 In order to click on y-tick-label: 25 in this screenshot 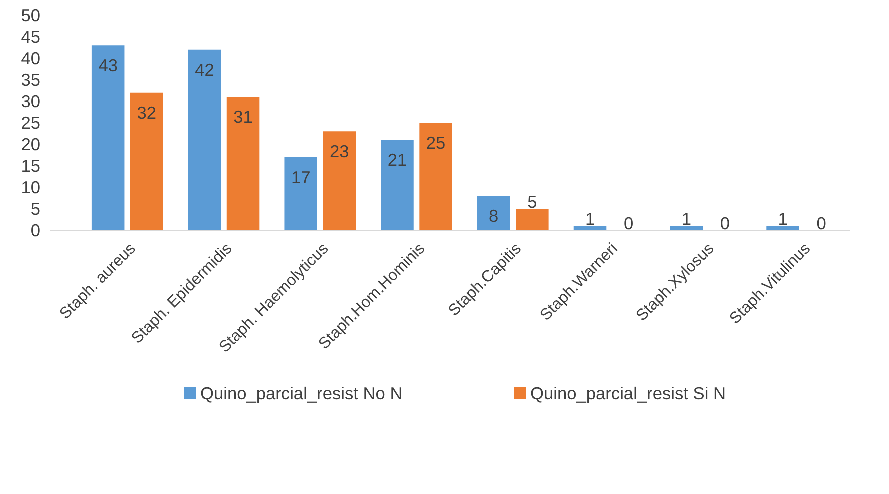, I will do `click(31, 123)`.